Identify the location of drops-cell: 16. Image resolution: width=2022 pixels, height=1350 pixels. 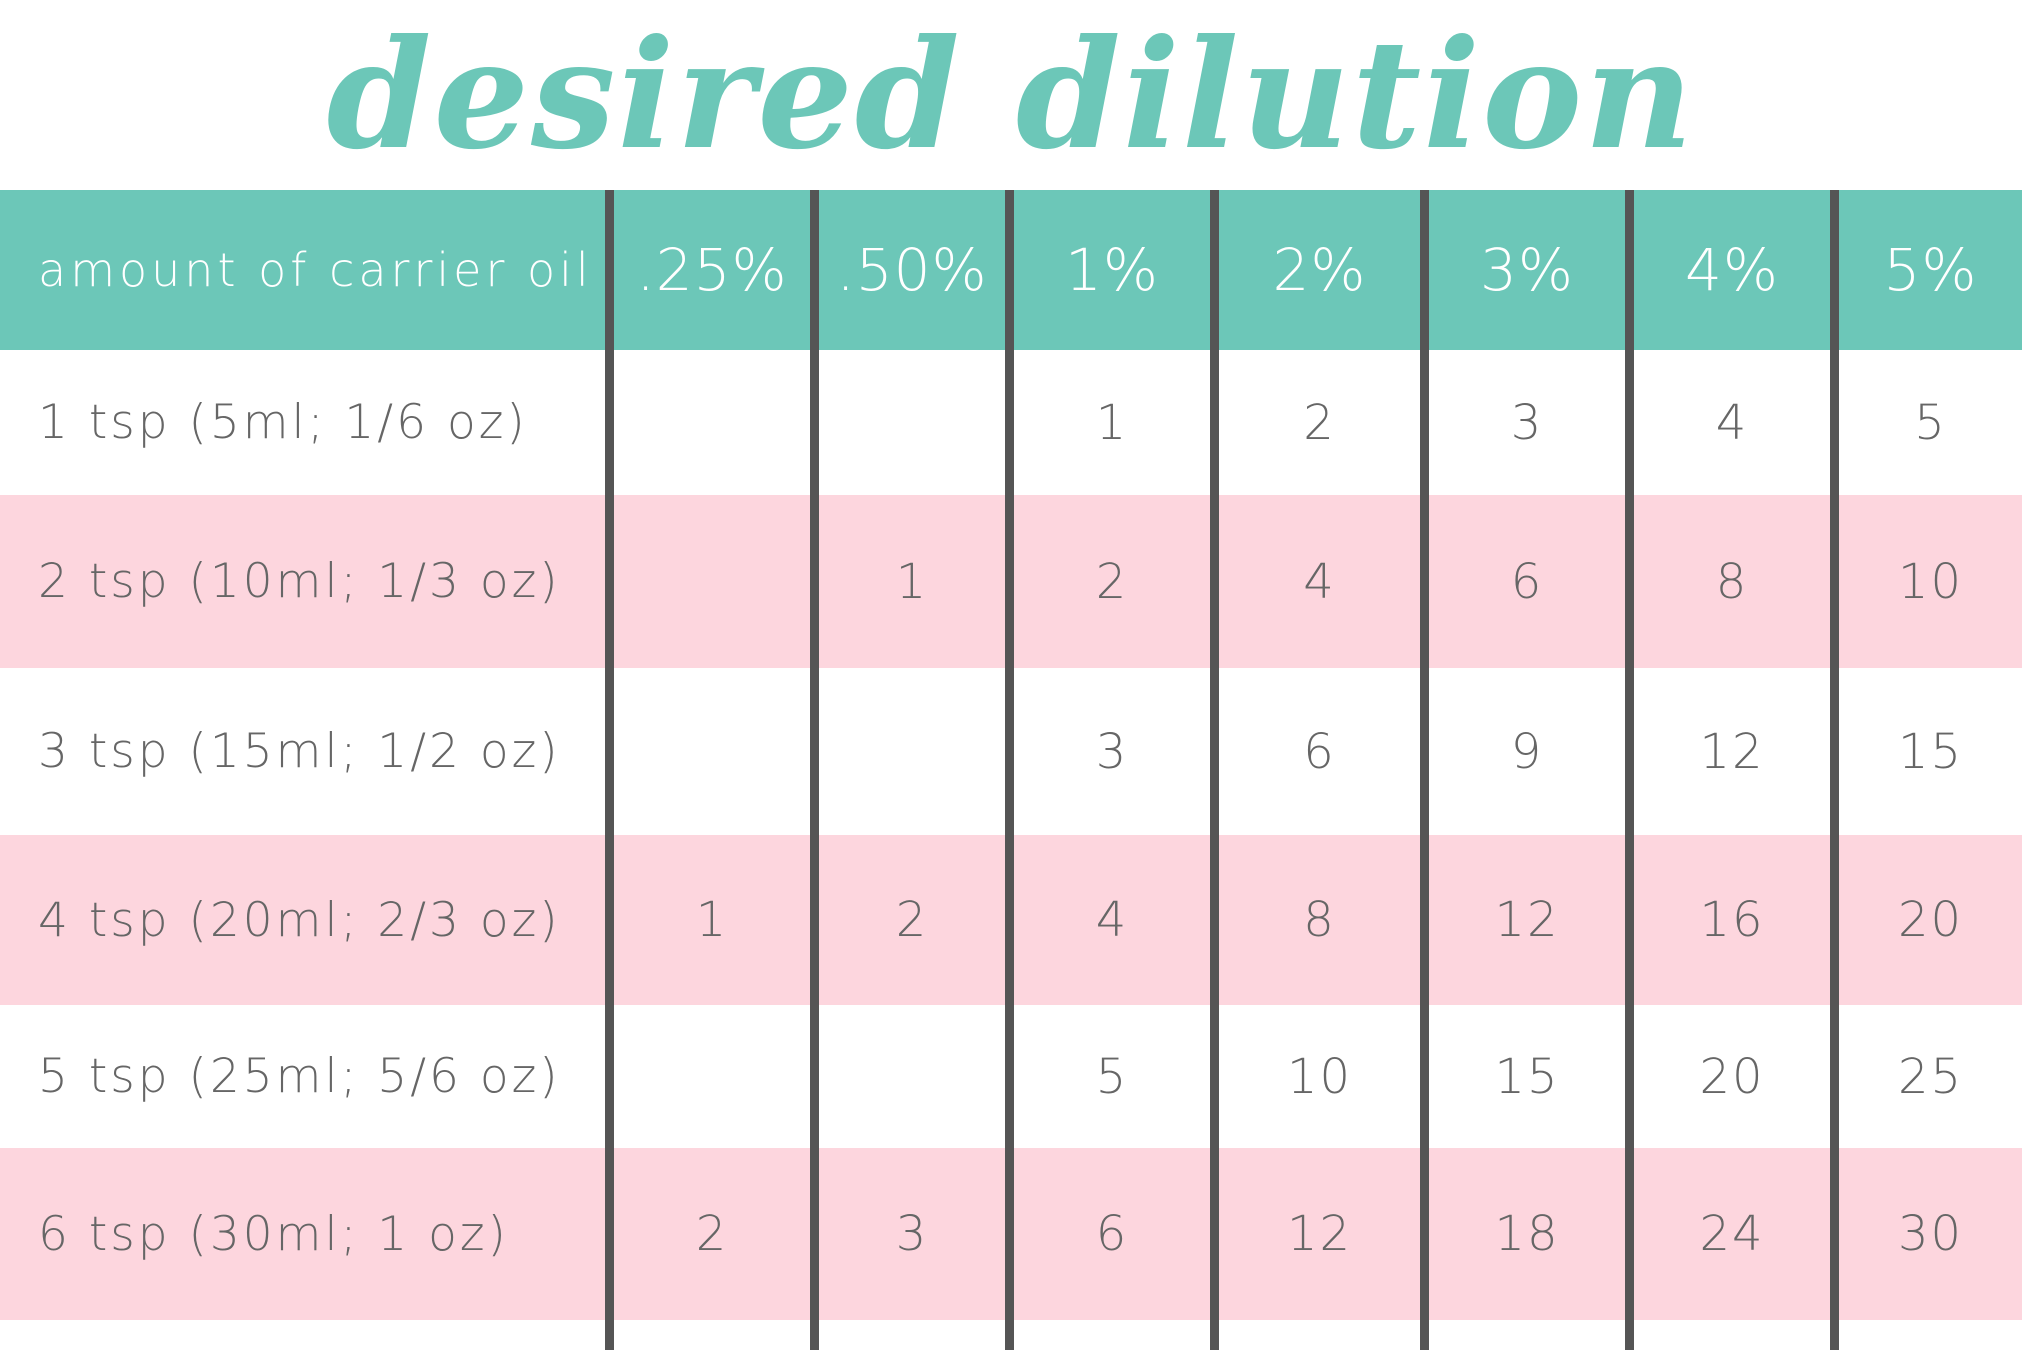
(1732, 920).